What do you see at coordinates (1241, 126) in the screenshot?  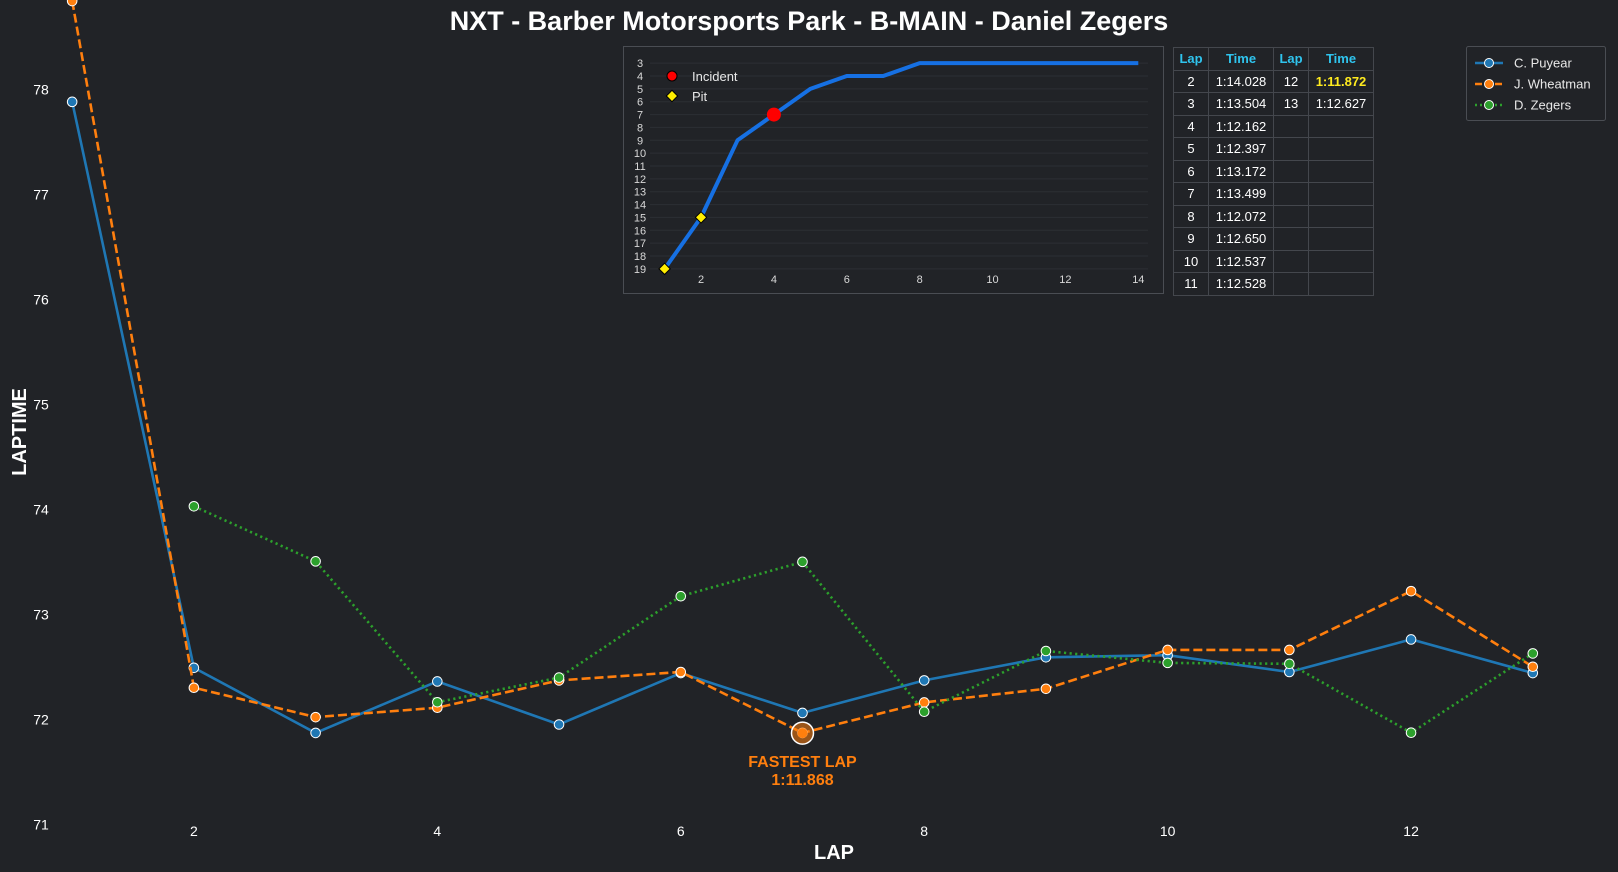 I see `lap-time-cell: 1:12.162` at bounding box center [1241, 126].